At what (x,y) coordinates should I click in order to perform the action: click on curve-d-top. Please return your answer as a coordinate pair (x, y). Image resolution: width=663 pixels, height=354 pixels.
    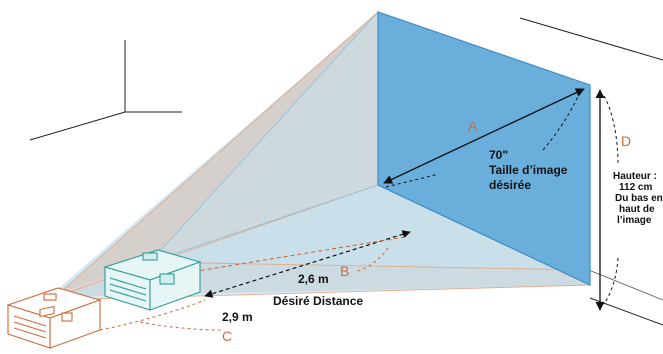
    Looking at the image, I should click on (611, 130).